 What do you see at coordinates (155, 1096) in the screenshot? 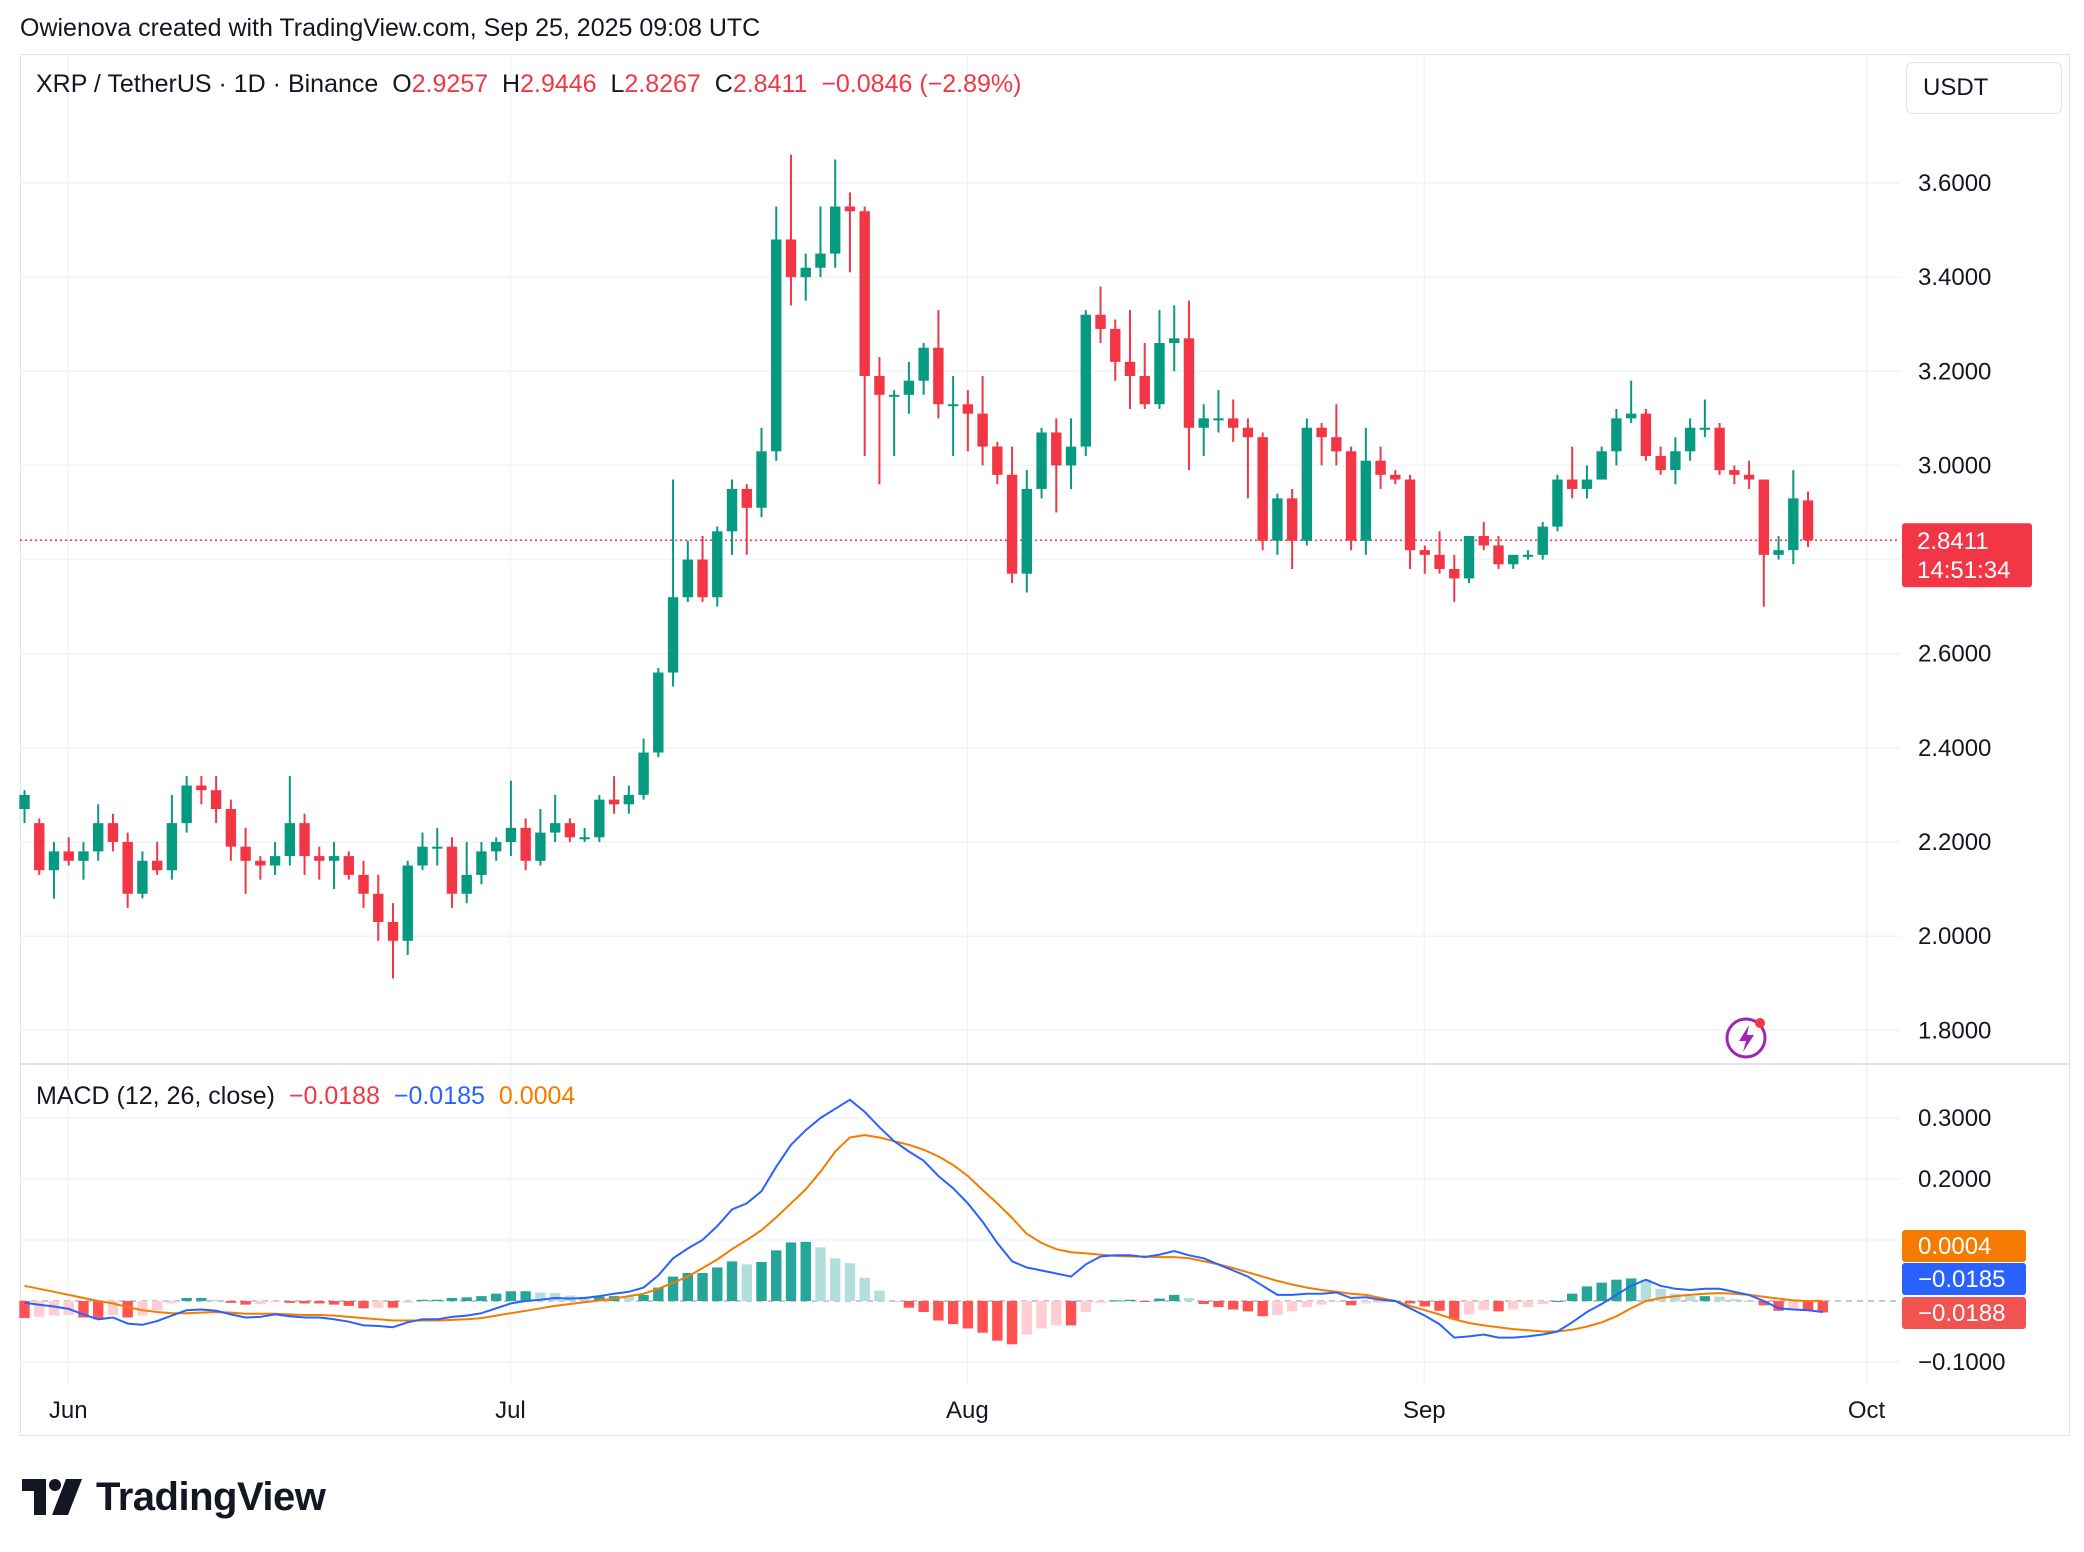
I see `macd-title: MACD (12, 26, close)` at bounding box center [155, 1096].